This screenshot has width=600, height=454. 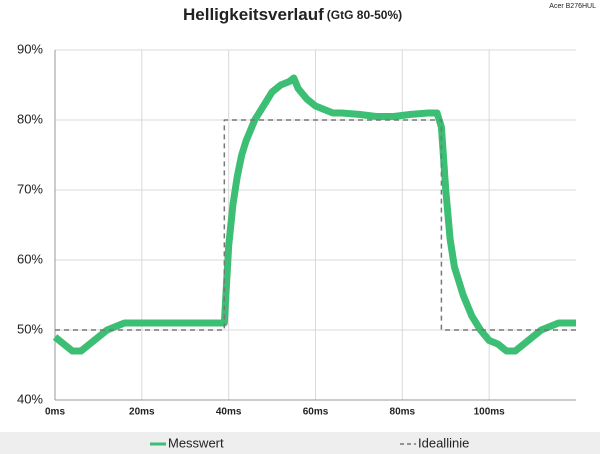 I want to click on y-tick-label: 40%, so click(x=30, y=398).